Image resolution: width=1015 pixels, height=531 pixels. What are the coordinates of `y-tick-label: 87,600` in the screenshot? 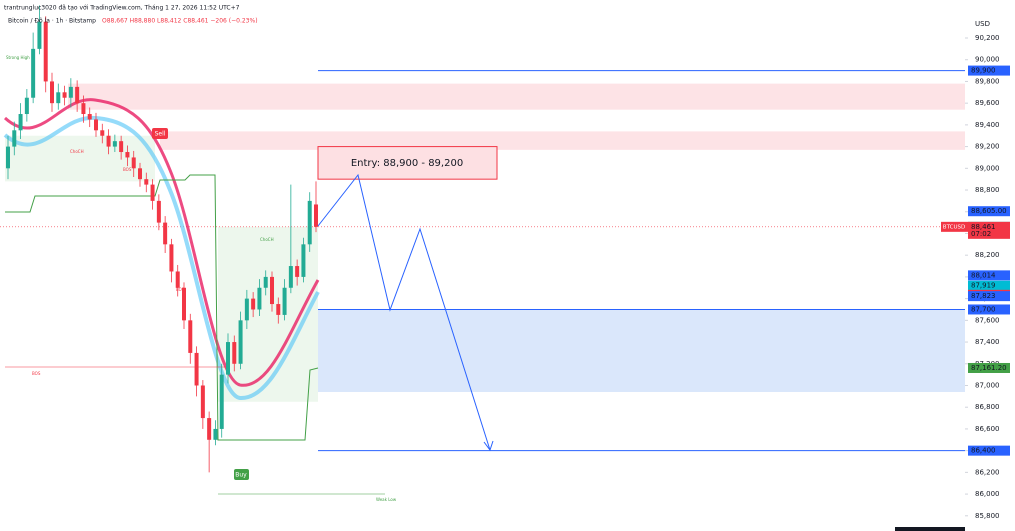 It's located at (987, 320).